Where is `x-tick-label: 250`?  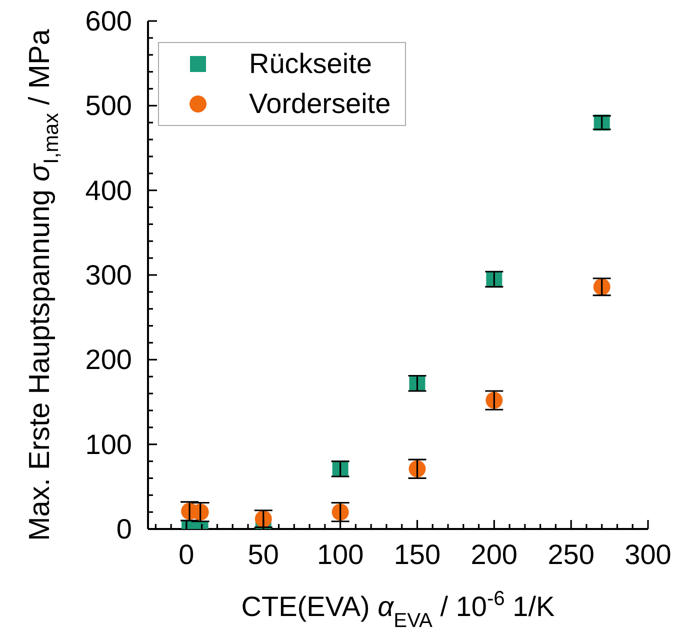 x-tick-label: 250 is located at coordinates (571, 554).